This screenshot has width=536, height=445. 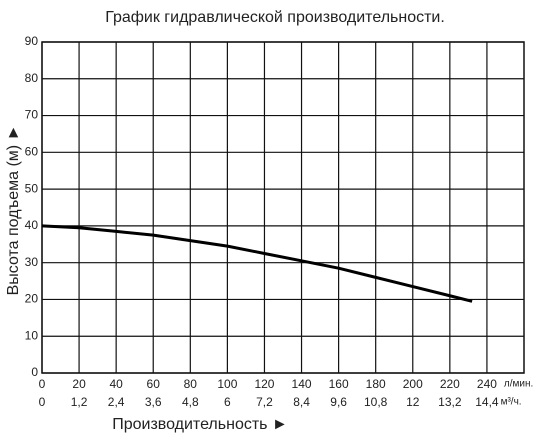 What do you see at coordinates (376, 402) in the screenshot?
I see `x2-tick-label: 10,8` at bounding box center [376, 402].